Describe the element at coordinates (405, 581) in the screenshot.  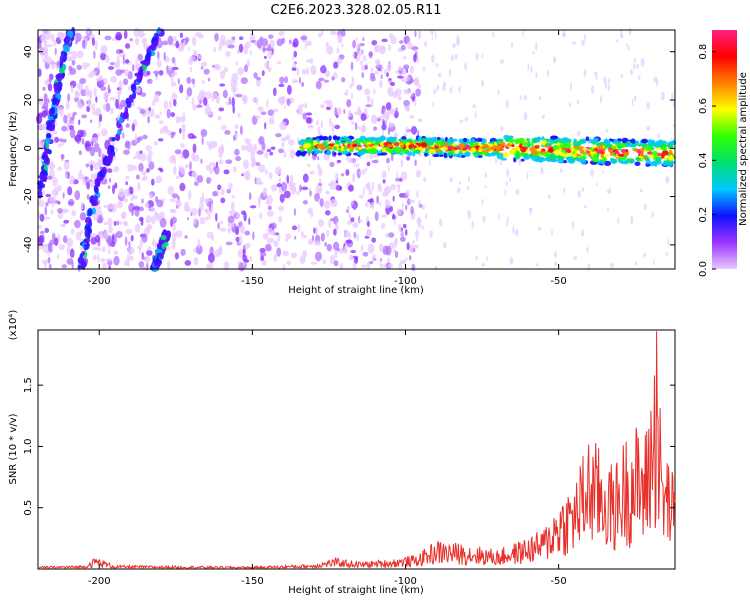
I see `snr-x-tick-label: -100` at that location.